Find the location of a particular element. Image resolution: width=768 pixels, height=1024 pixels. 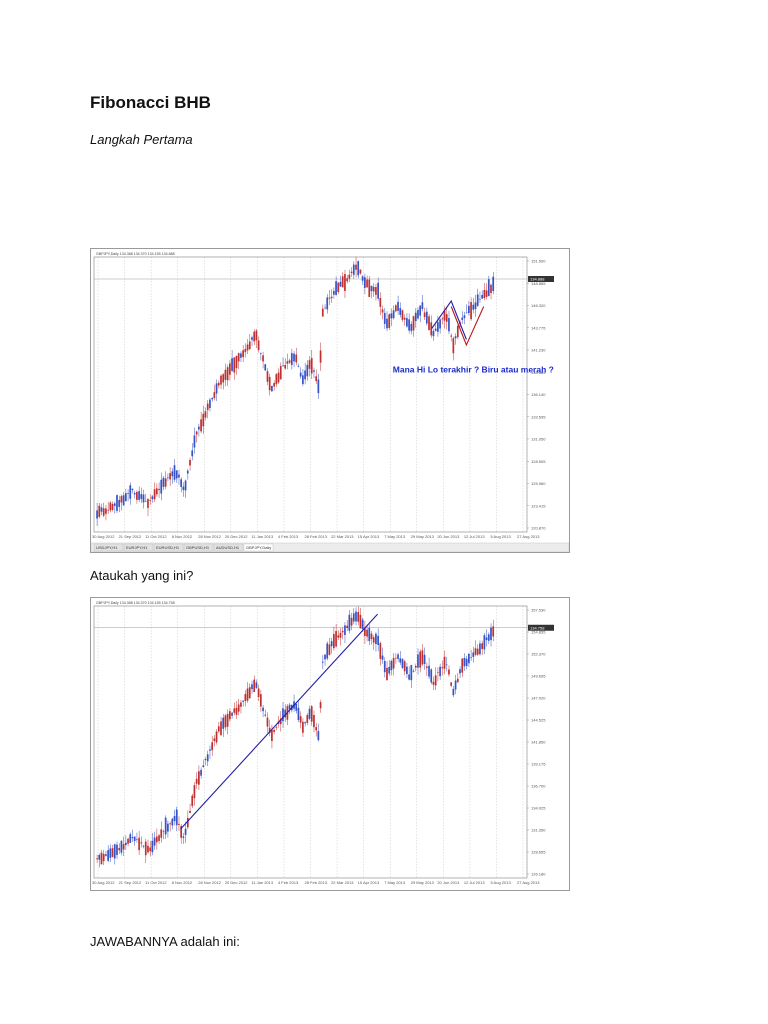

document-subtitle: Langkah Pertama is located at coordinates (141, 139).